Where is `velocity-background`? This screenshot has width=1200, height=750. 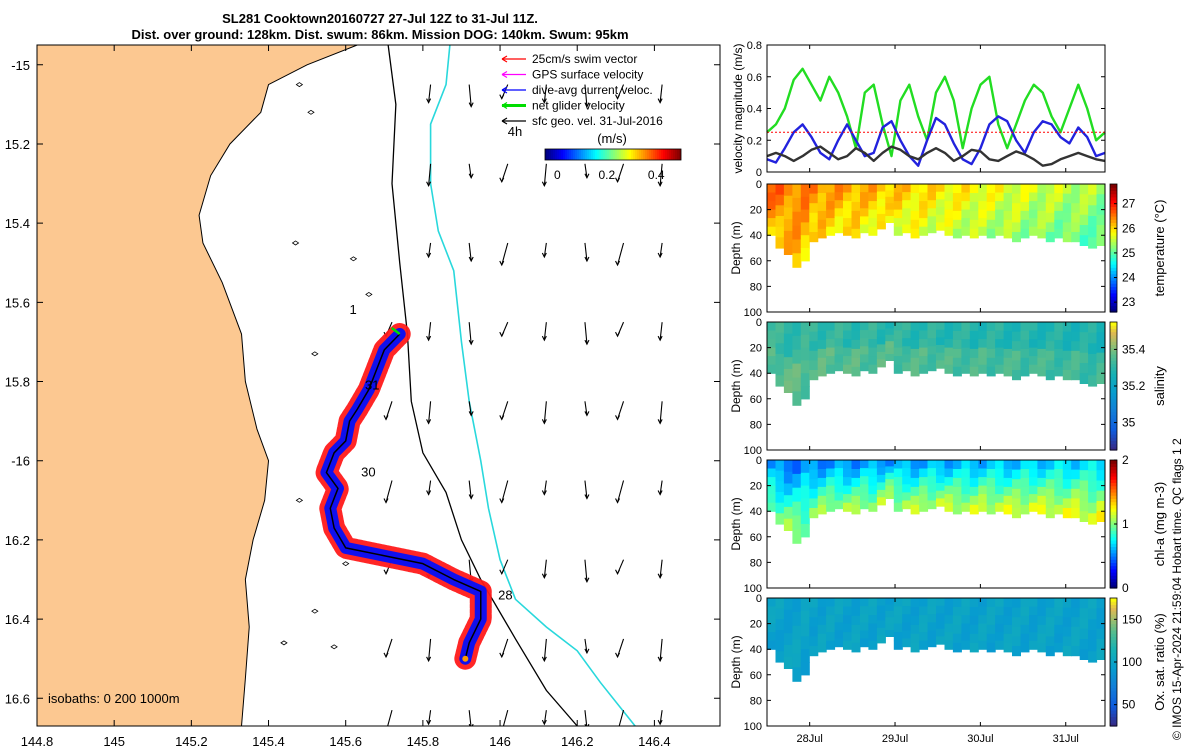
velocity-background is located at coordinates (936, 108).